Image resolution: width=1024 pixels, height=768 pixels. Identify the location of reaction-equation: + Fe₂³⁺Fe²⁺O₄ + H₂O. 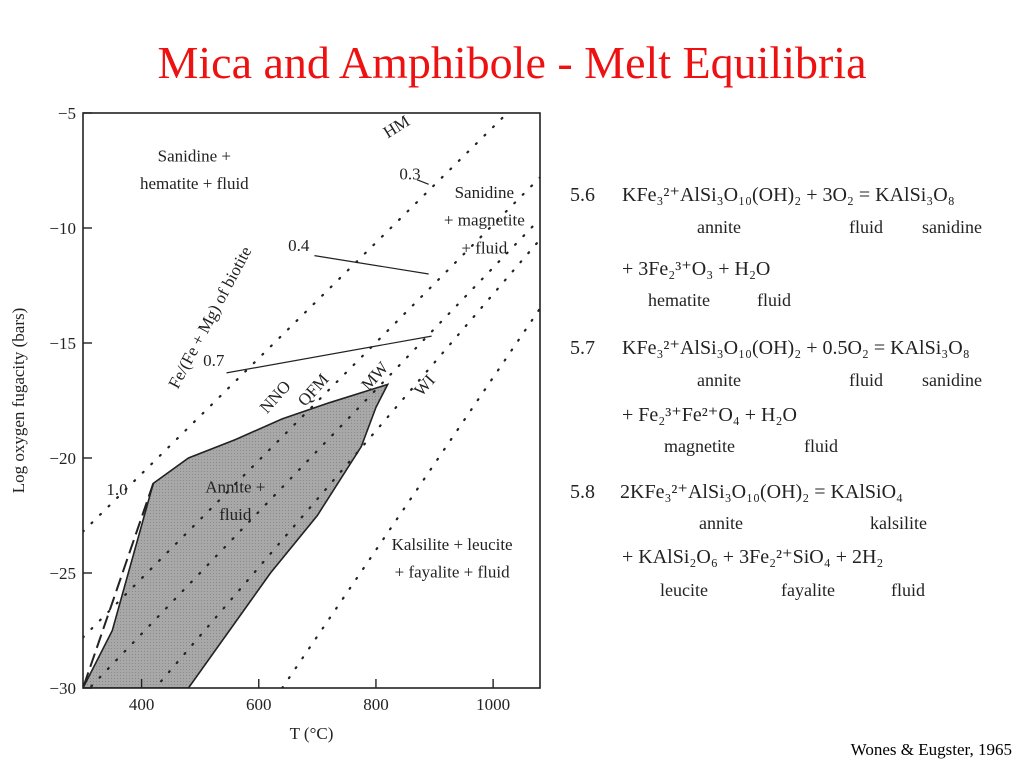
(709, 415).